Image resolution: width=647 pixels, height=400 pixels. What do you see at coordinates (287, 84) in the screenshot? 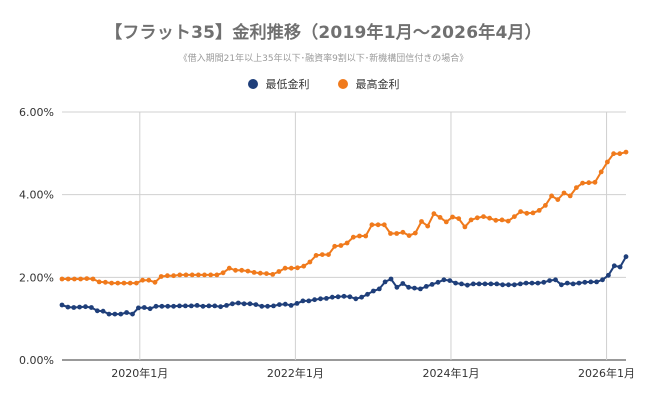
I see `legend-label-min-rate: 最低金利` at bounding box center [287, 84].